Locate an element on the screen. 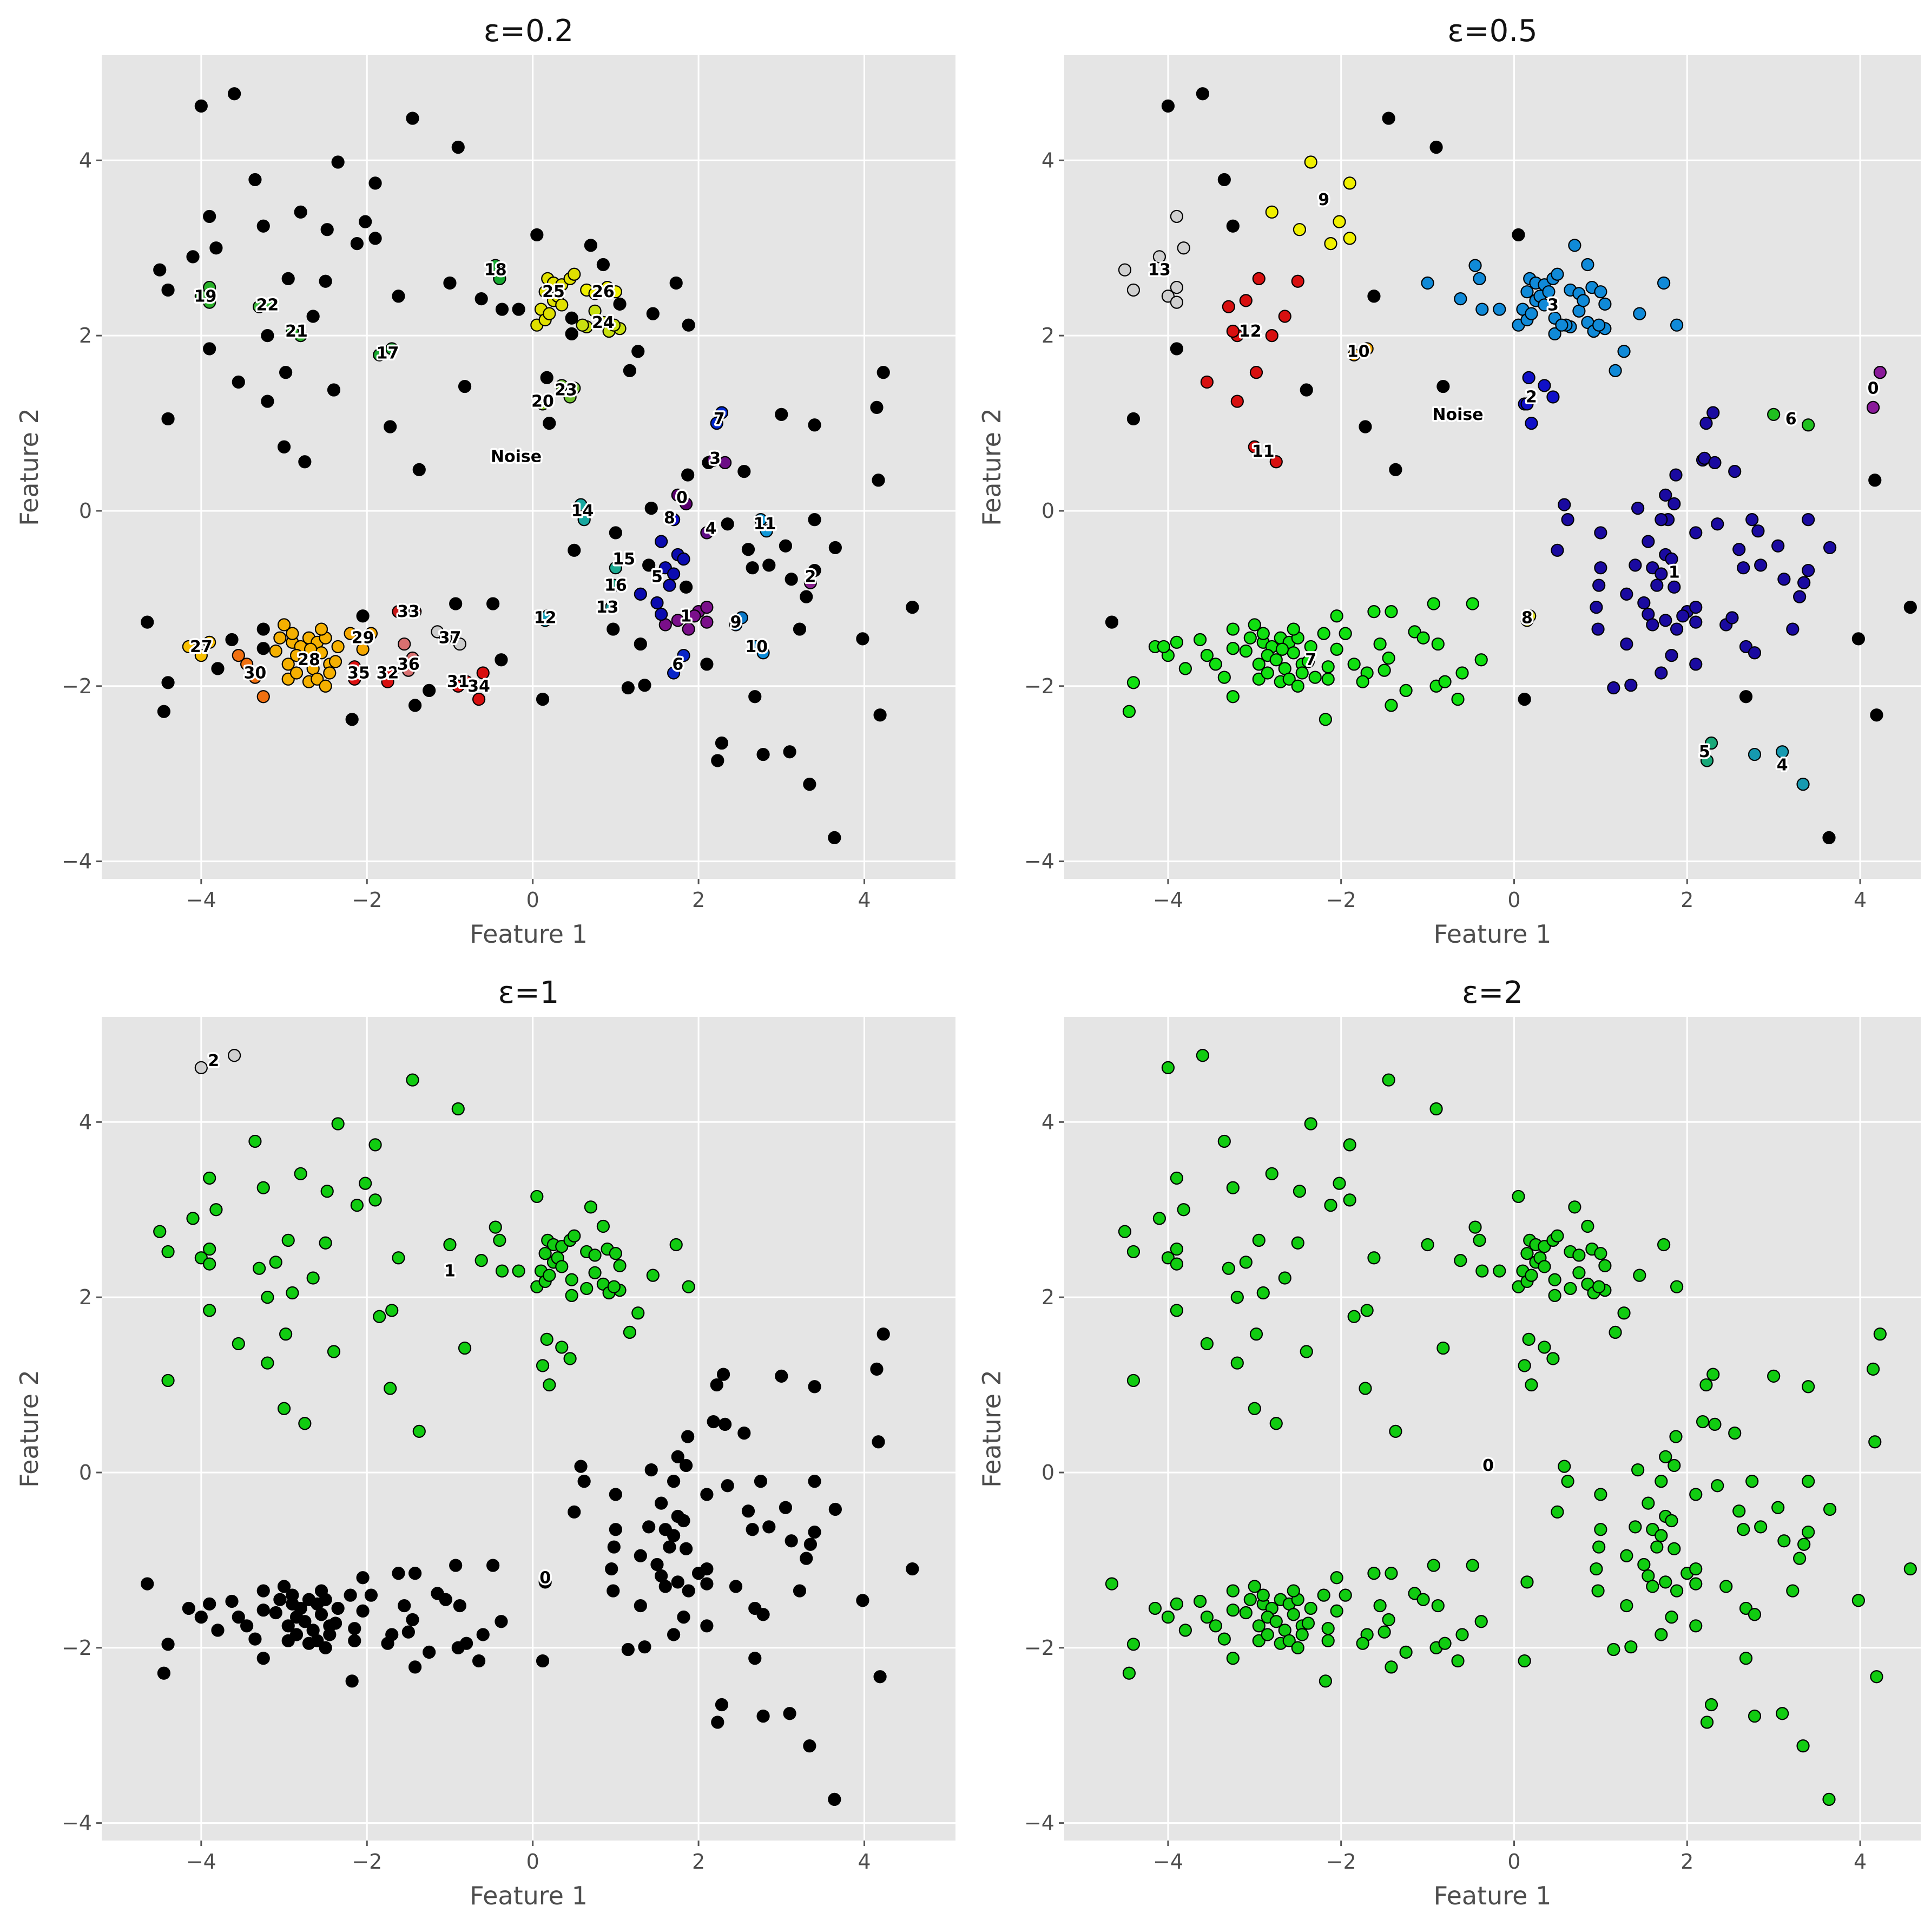  cluster-label: 15 is located at coordinates (623, 559).